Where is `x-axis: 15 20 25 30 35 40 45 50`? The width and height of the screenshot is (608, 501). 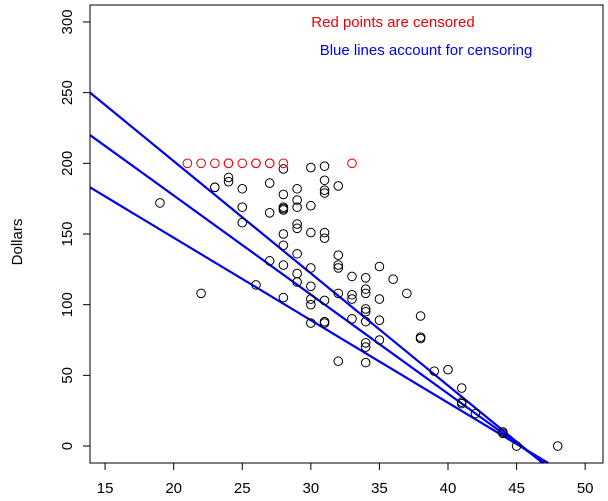
x-axis: 15 20 25 30 35 40 45 50 is located at coordinates (345, 480).